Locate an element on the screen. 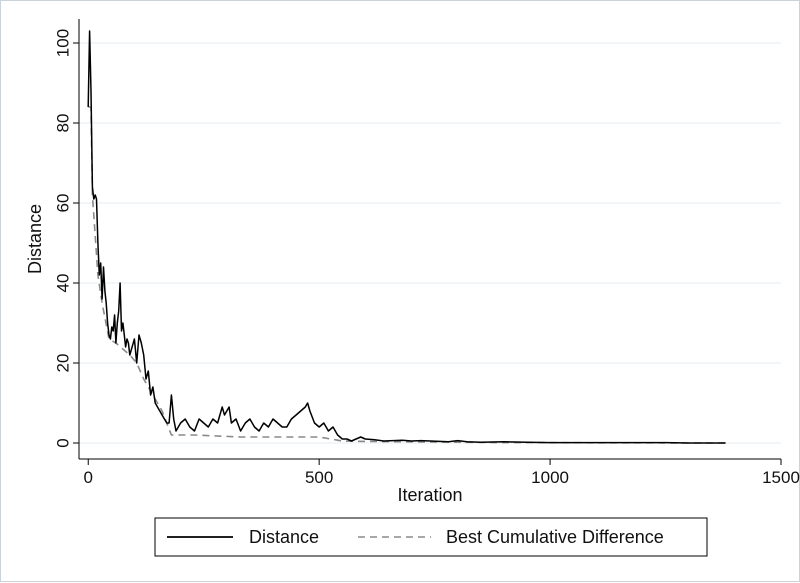  y-axis-title: Distance is located at coordinates (35, 239).